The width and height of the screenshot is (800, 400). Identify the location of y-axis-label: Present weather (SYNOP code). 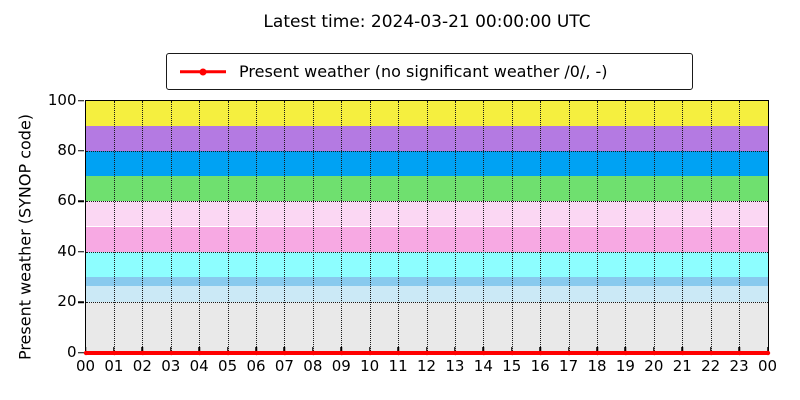
(25, 237).